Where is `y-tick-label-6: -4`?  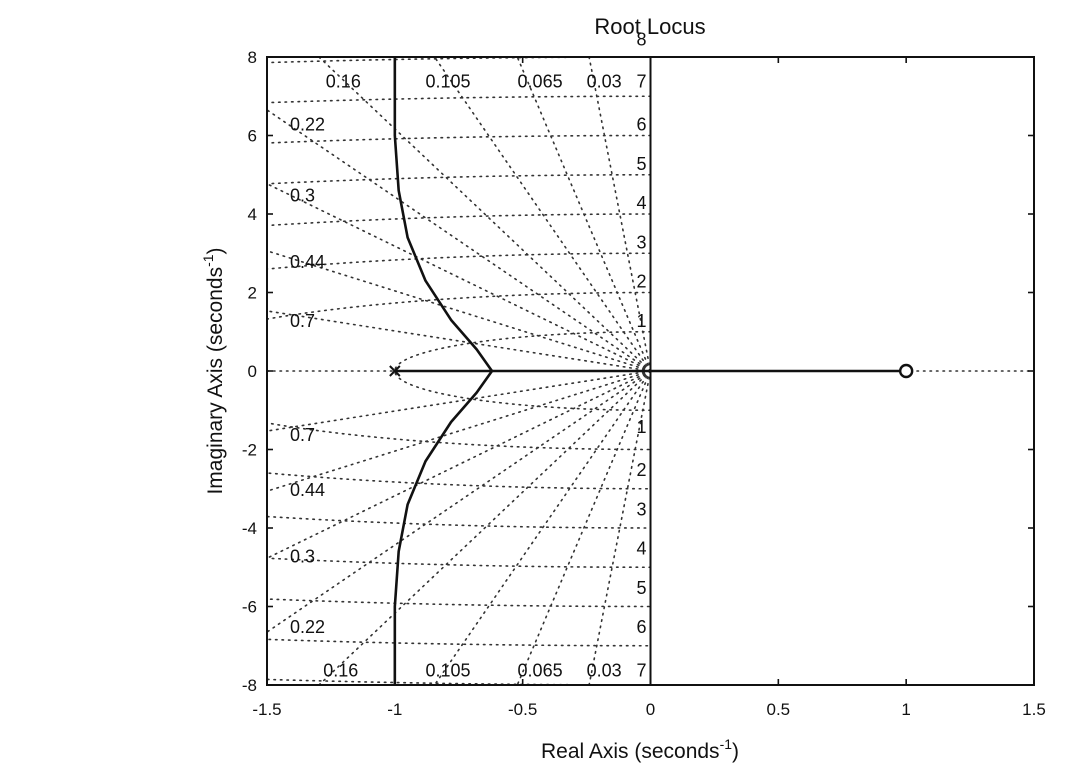 y-tick-label-6: -4 is located at coordinates (249, 528).